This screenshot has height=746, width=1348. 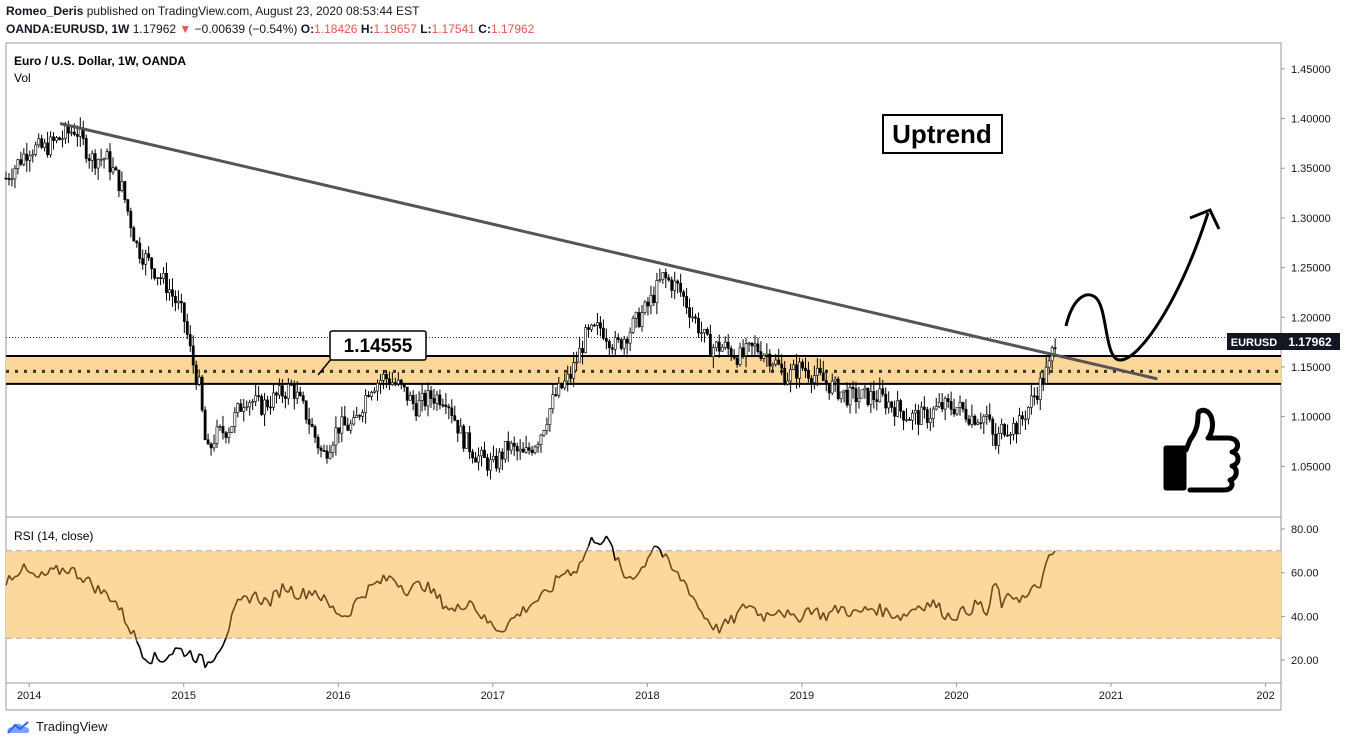 What do you see at coordinates (1310, 341) in the screenshot?
I see `price-tag` at bounding box center [1310, 341].